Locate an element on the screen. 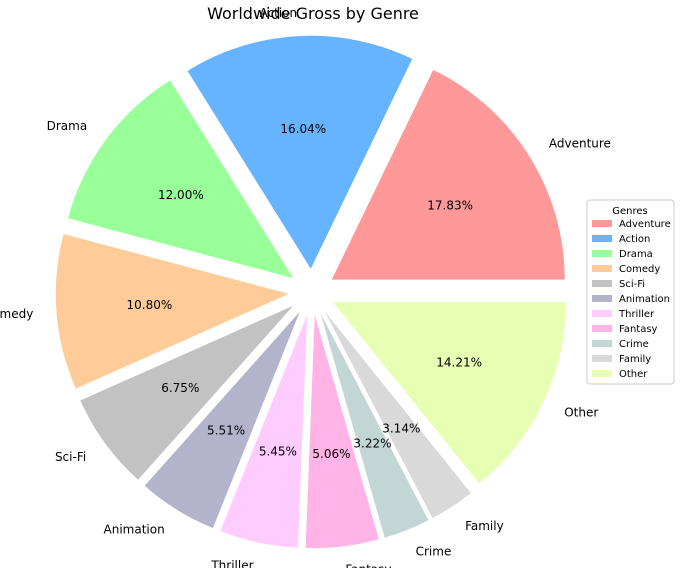 The width and height of the screenshot is (681, 572). pie-slice-family is located at coordinates (397, 415).